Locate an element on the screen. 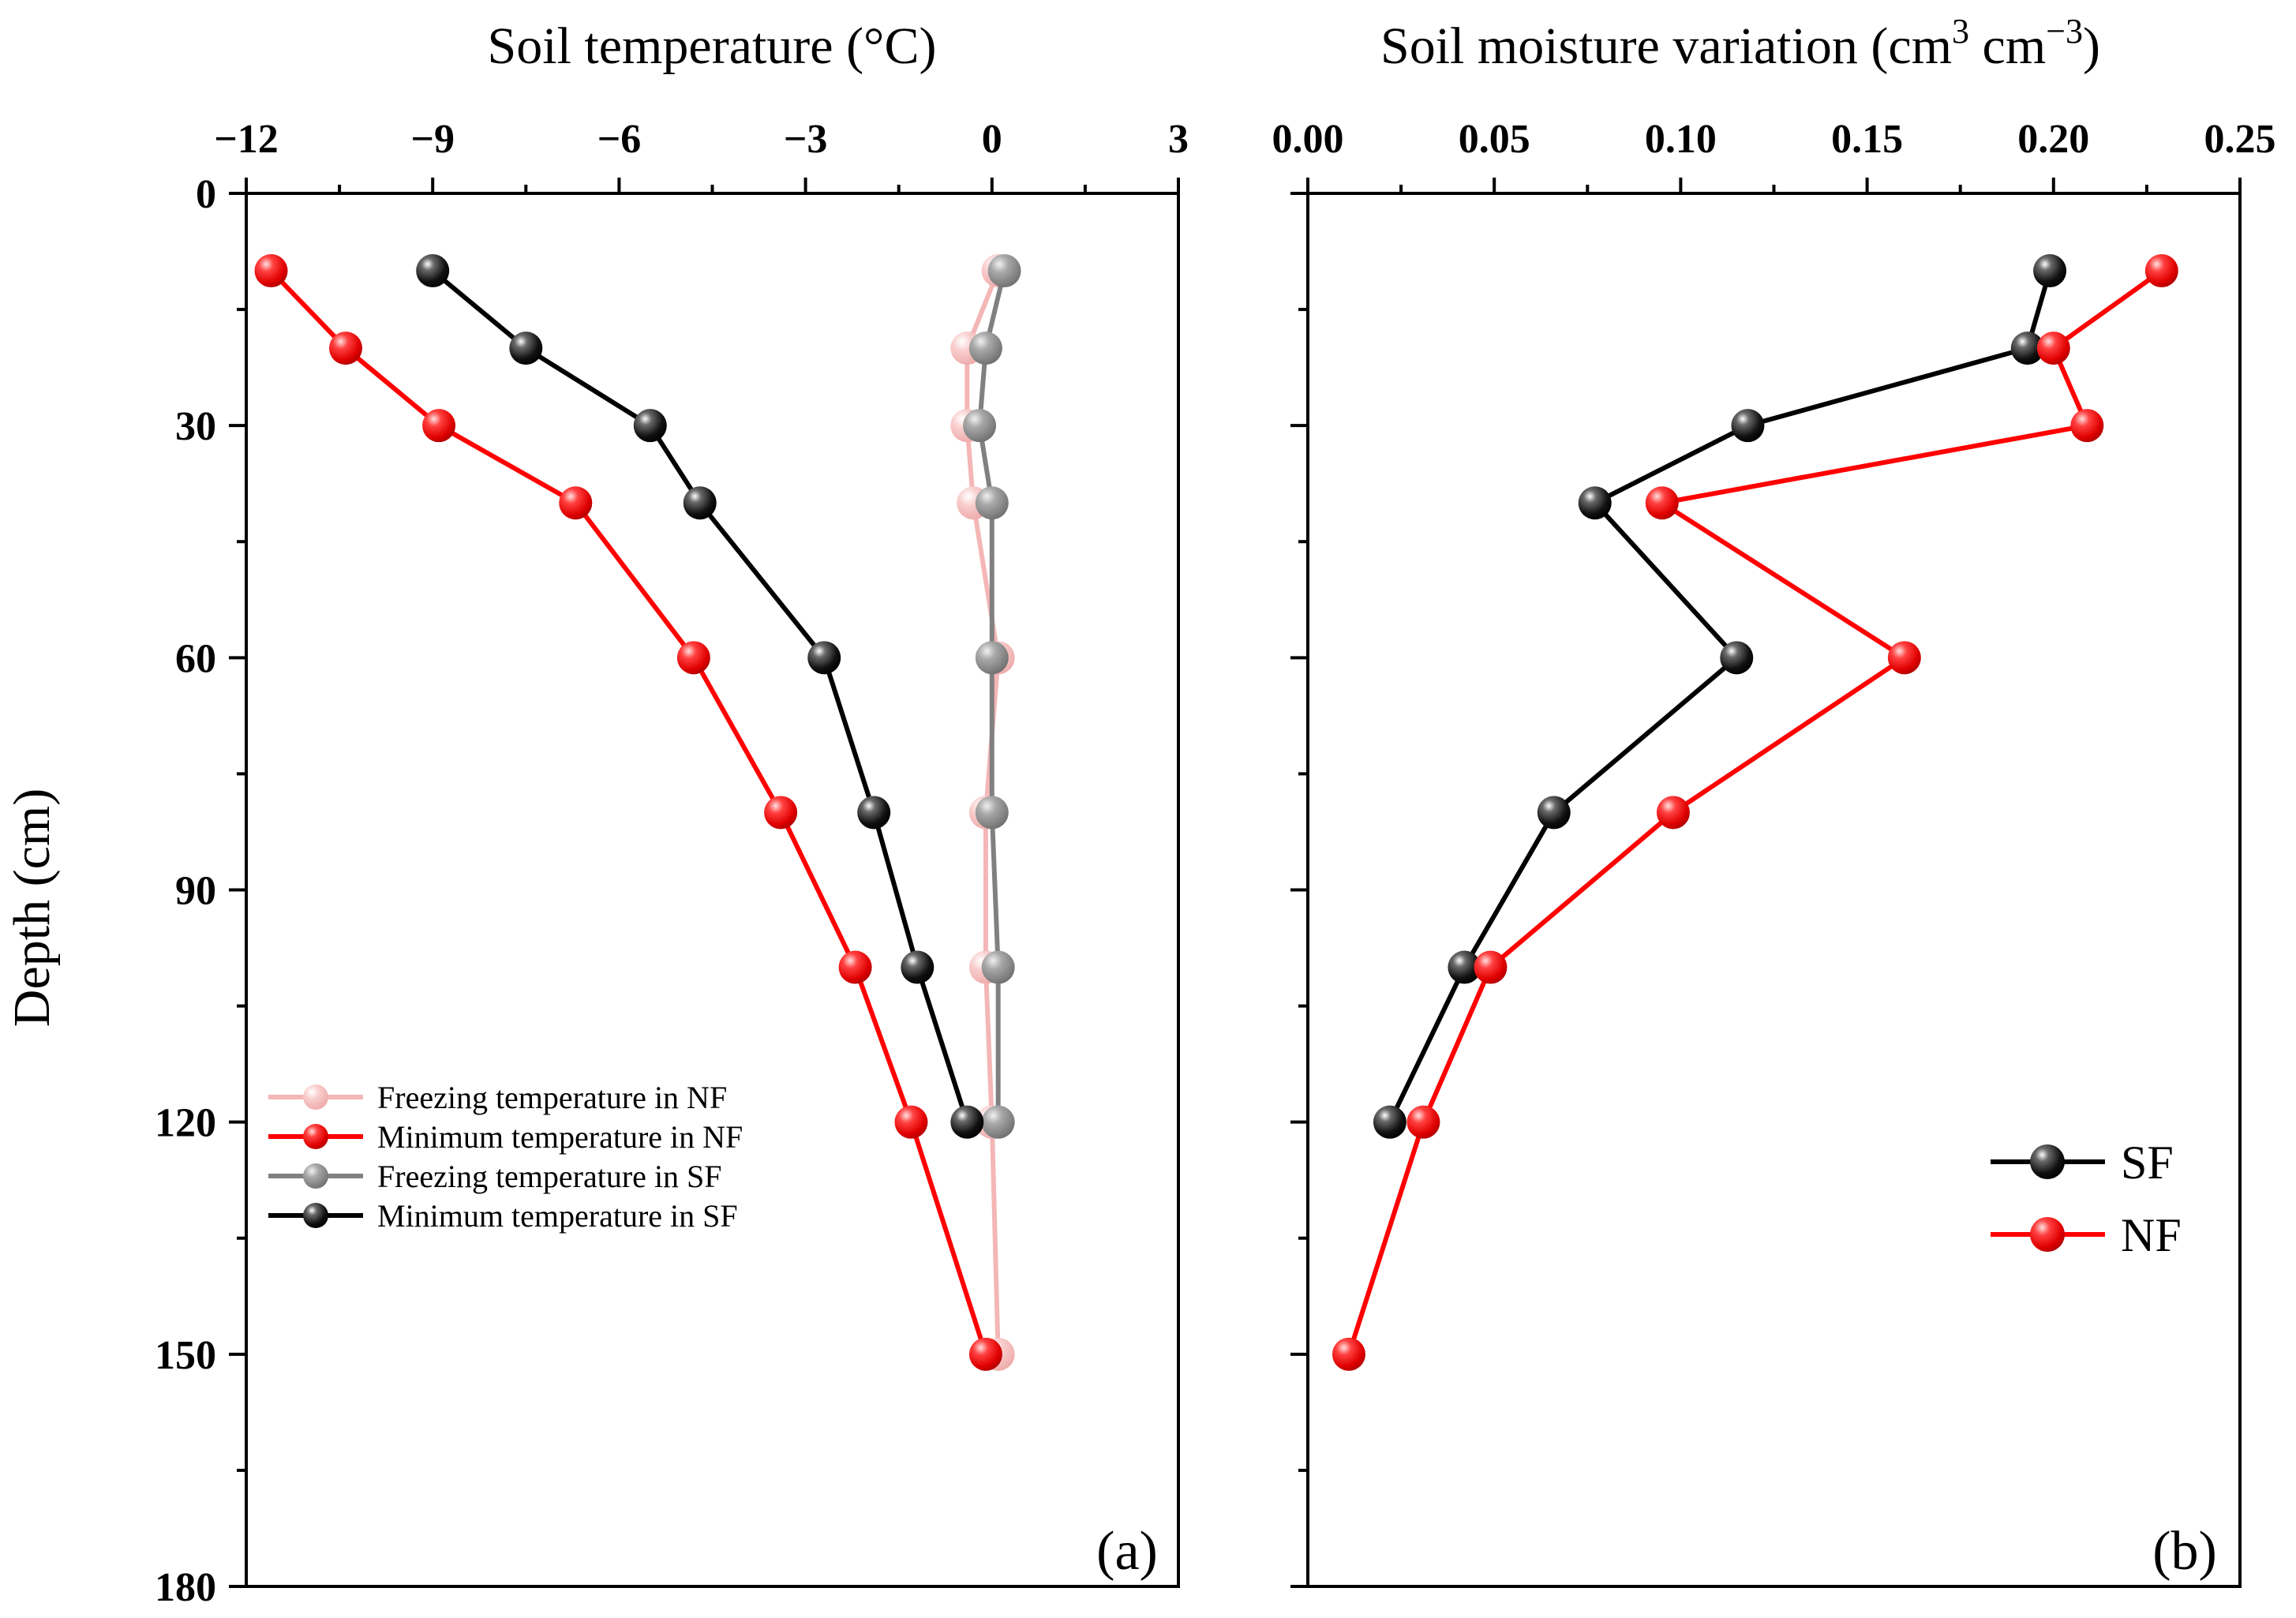  legend-label: Minimum temperature in NF is located at coordinates (560, 1137).